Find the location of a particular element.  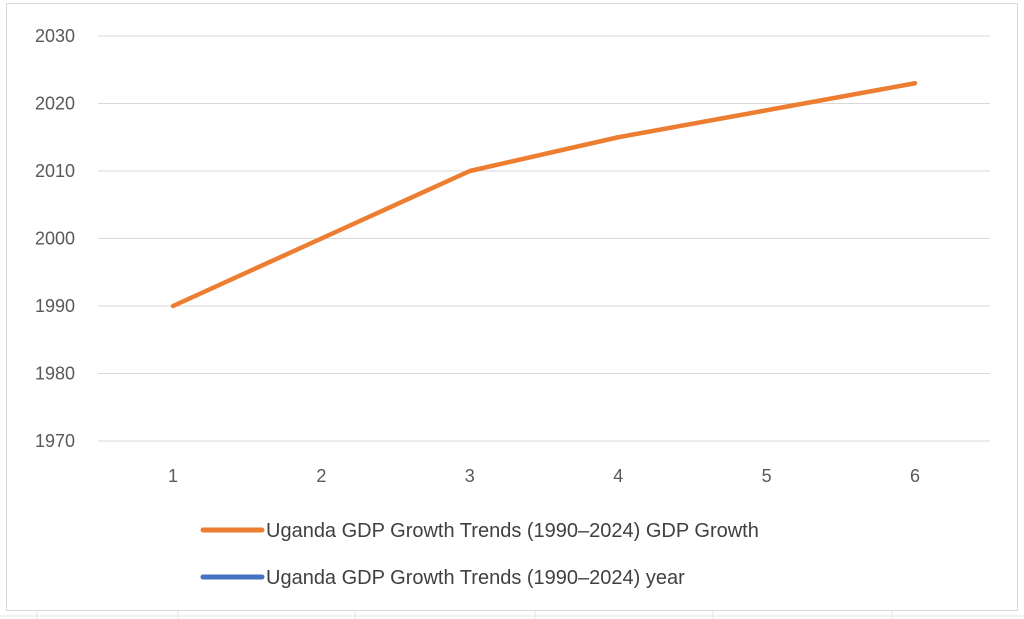

x-tick-label: 5 is located at coordinates (767, 476).